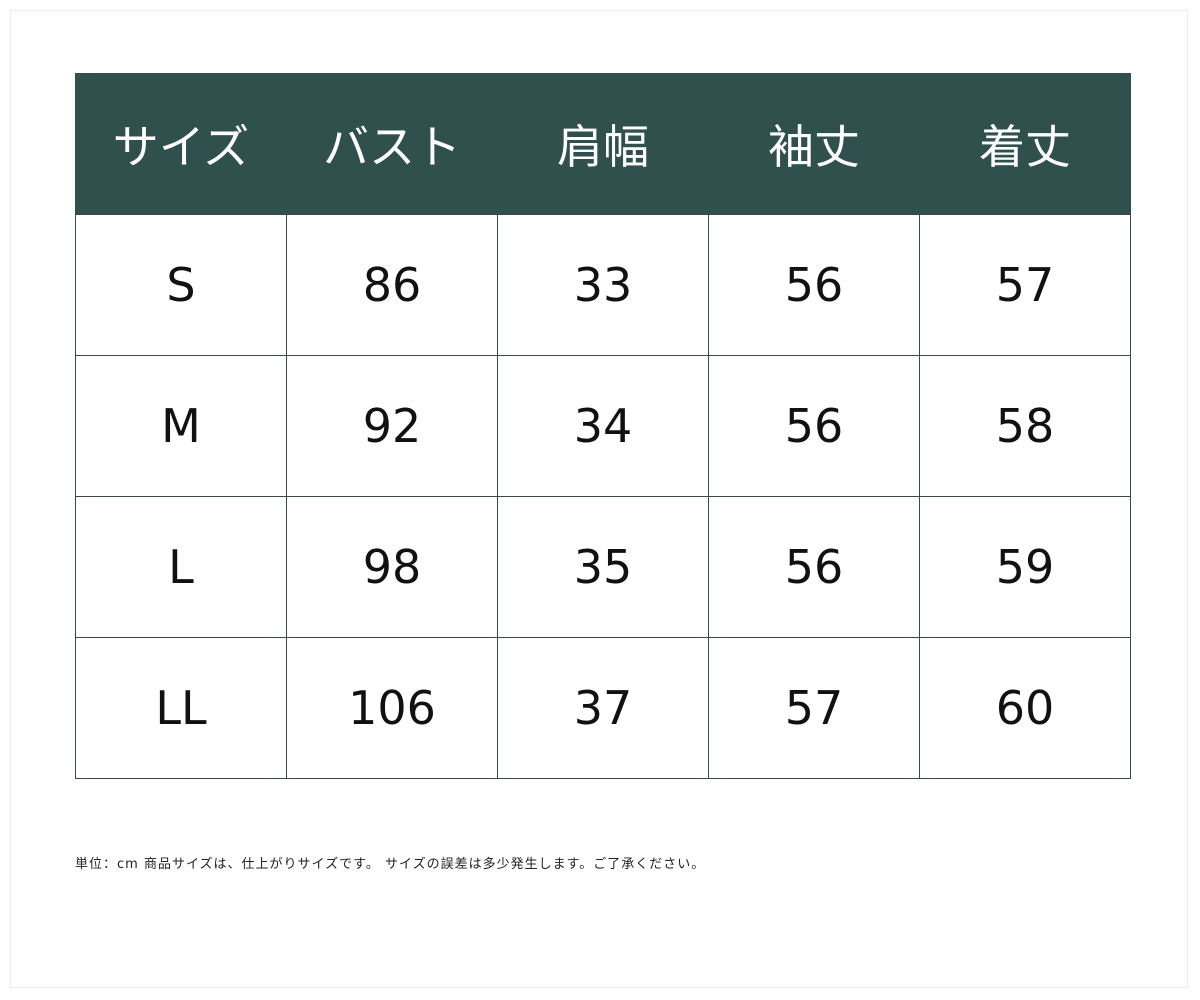 This screenshot has width=1200, height=1000. Describe the element at coordinates (181, 426) in the screenshot. I see `table-cell: M` at that location.